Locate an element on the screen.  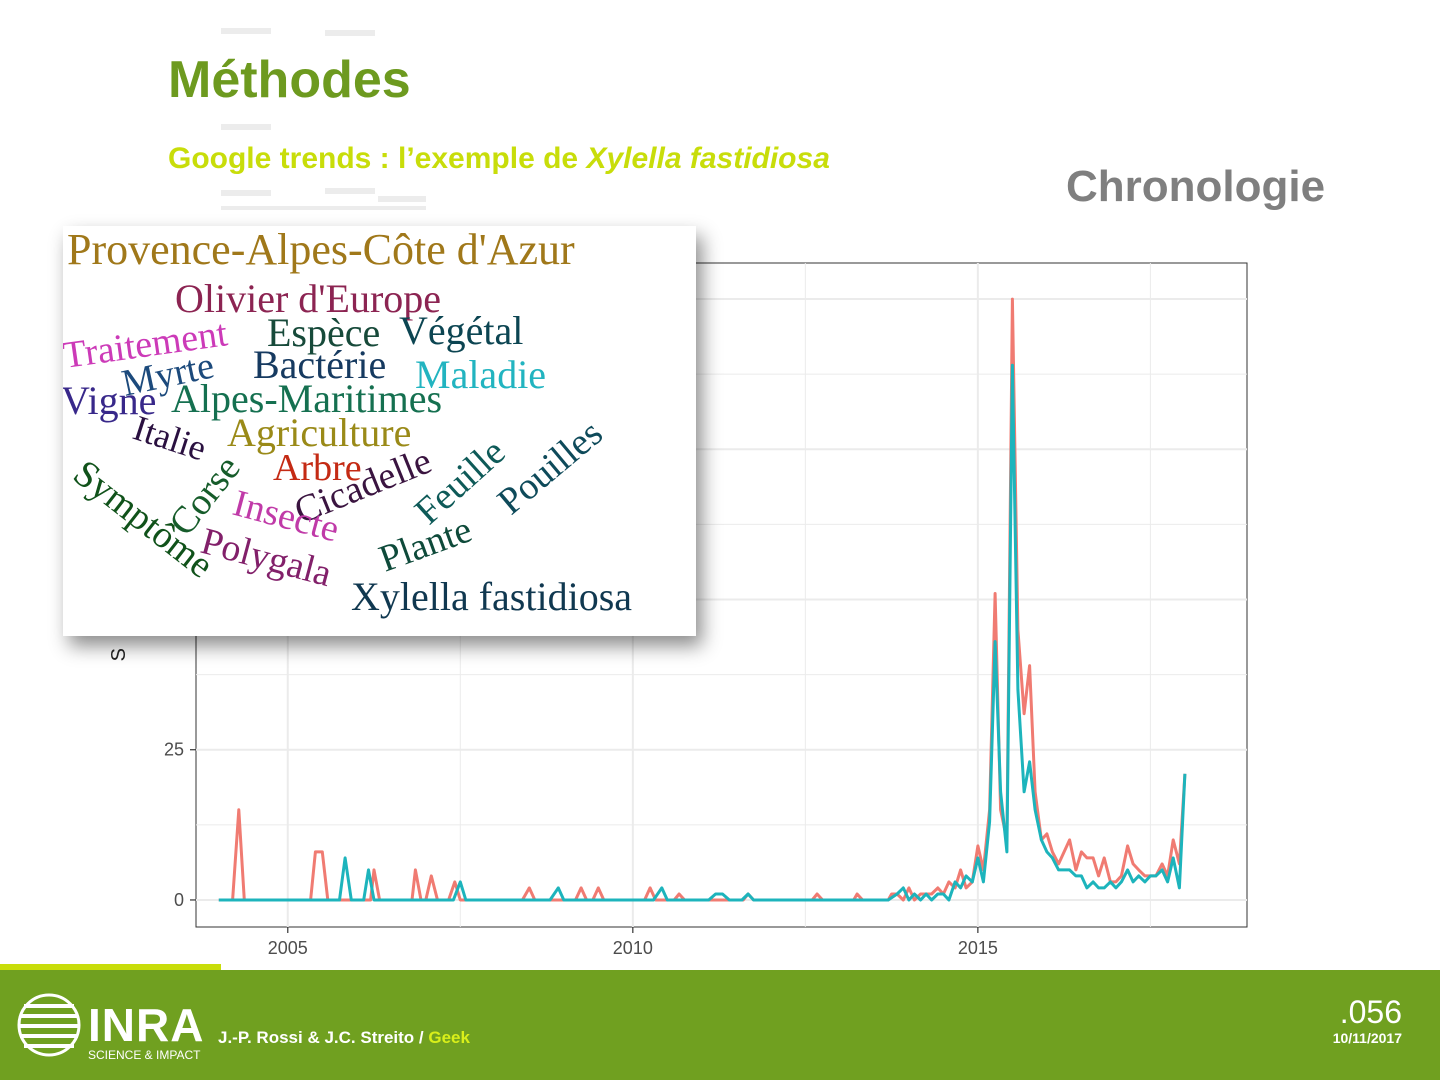
authors-accent: Geek is located at coordinates (449, 1037).